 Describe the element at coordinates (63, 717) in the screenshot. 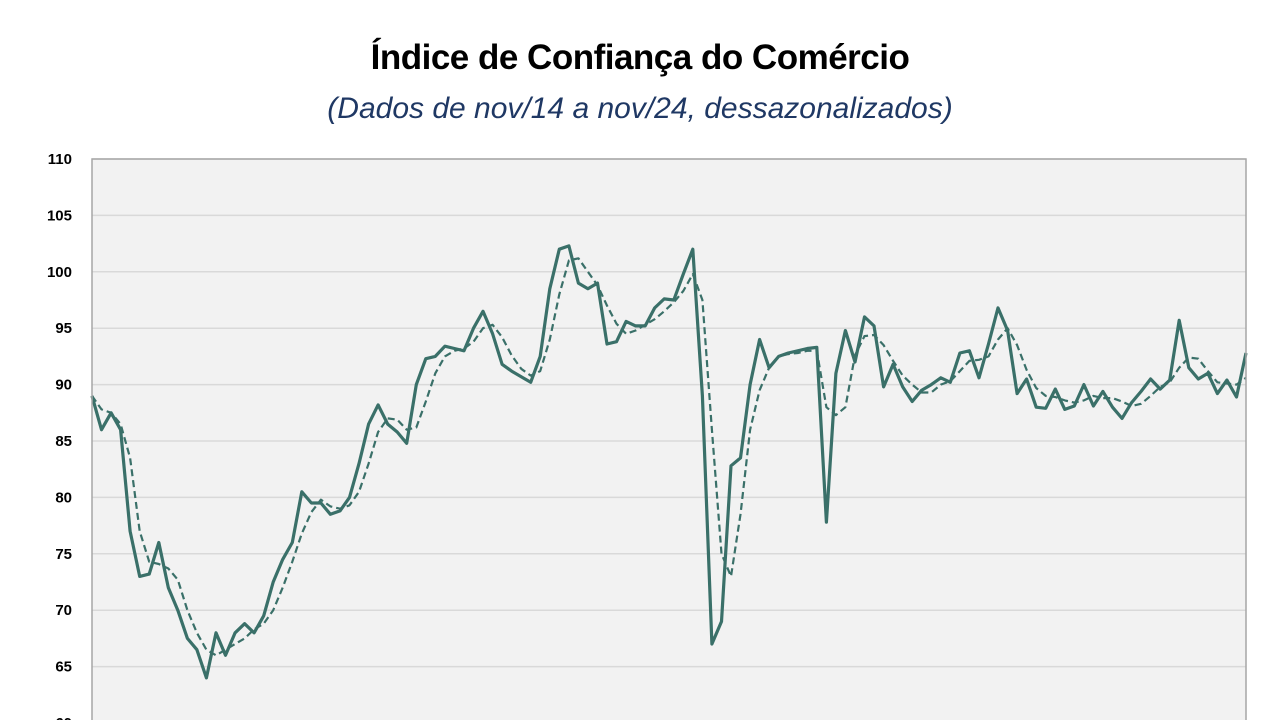

I see `y-tick-label: 60` at that location.